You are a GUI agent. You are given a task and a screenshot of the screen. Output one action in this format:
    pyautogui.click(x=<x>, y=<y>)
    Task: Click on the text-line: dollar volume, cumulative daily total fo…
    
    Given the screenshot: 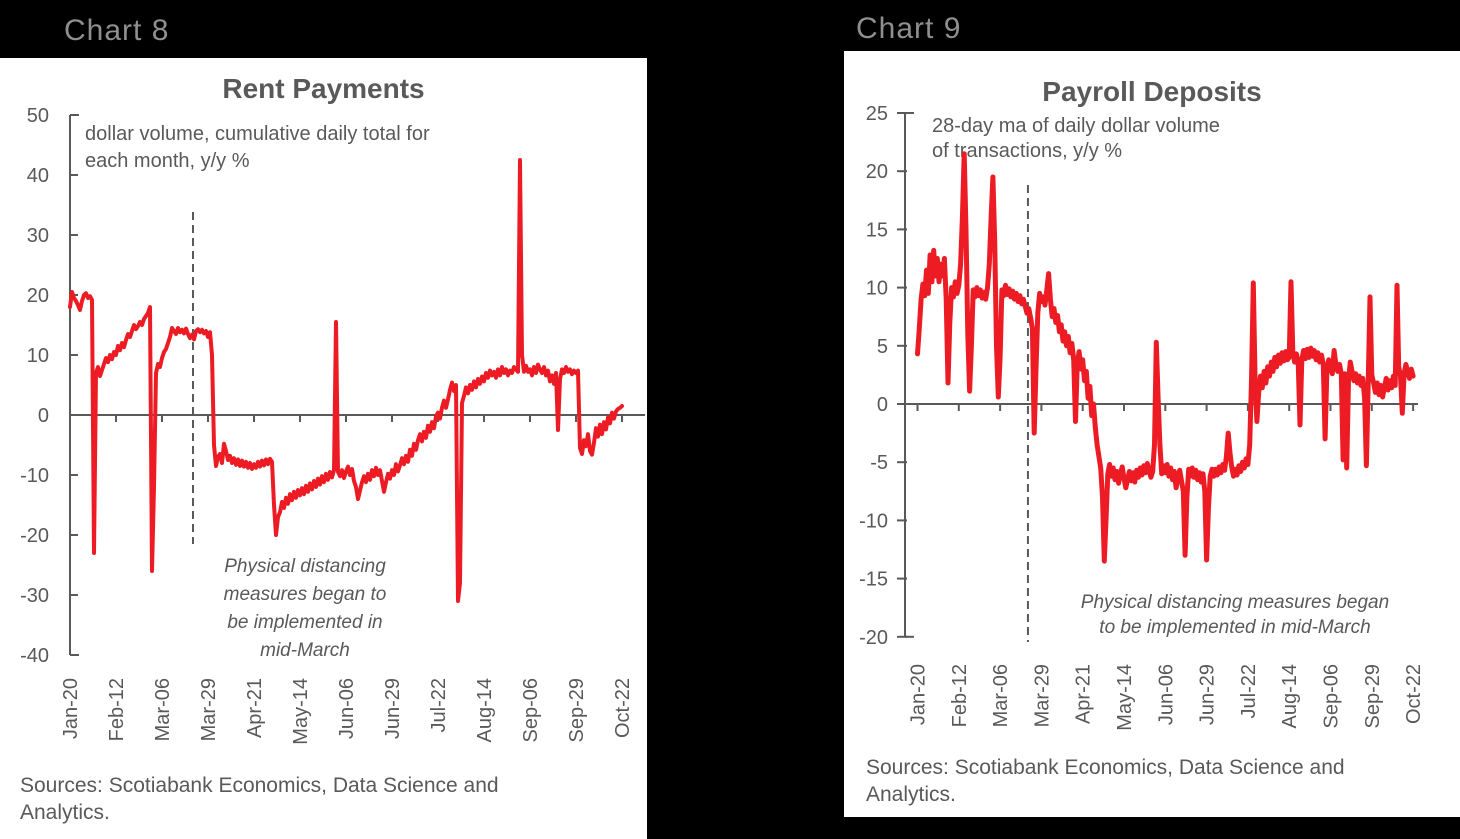 What is the action you would take?
    pyautogui.click(x=257, y=134)
    